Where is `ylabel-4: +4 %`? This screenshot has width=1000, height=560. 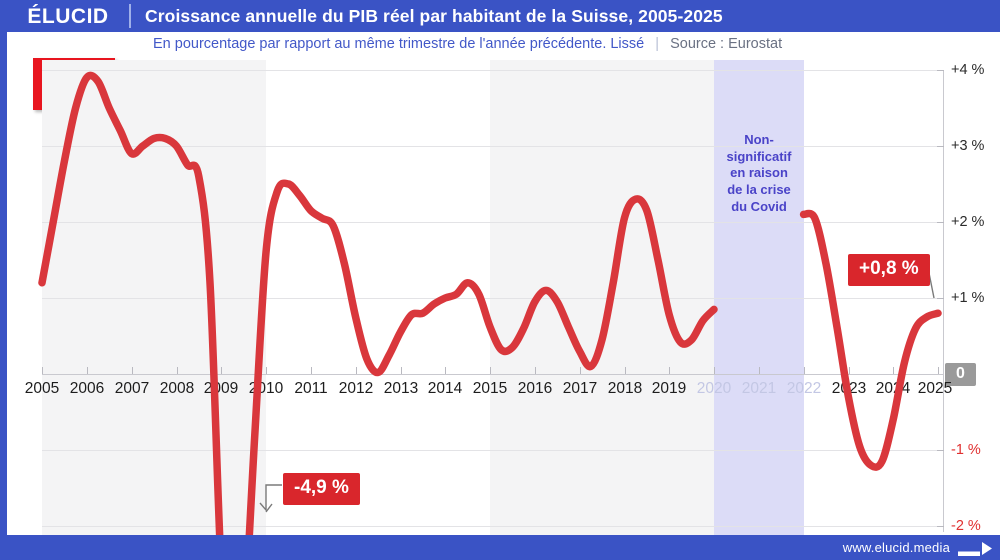 ylabel-4: +4 % is located at coordinates (968, 70).